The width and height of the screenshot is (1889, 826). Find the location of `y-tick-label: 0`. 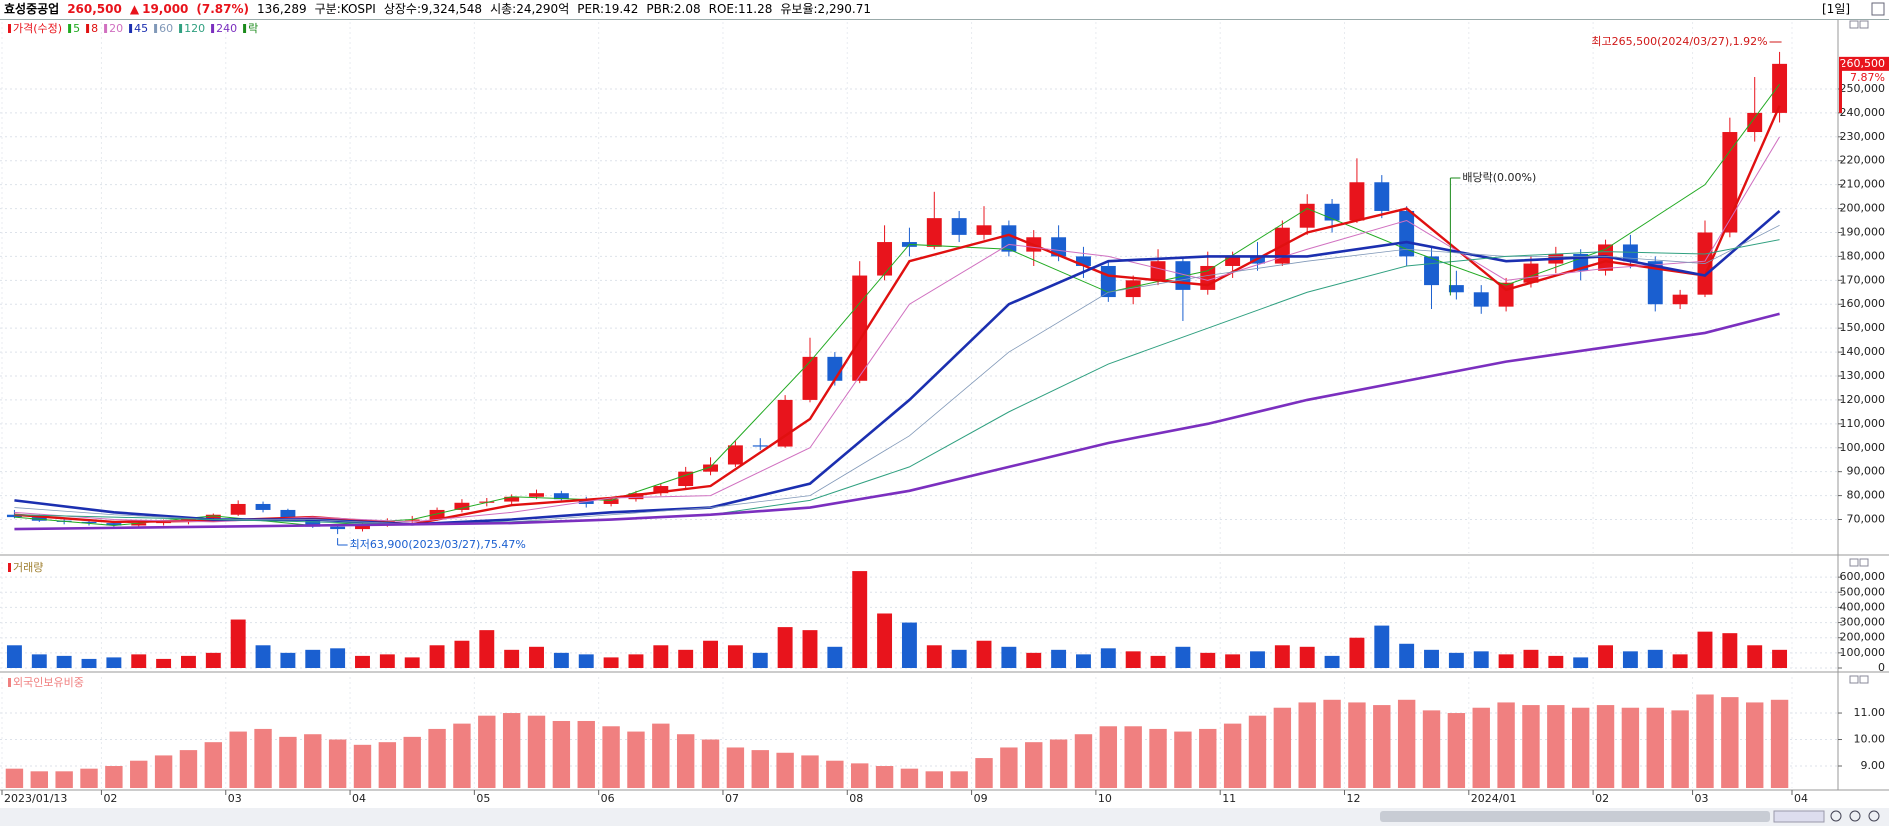

y-tick-label: 0 is located at coordinates (1881, 667).